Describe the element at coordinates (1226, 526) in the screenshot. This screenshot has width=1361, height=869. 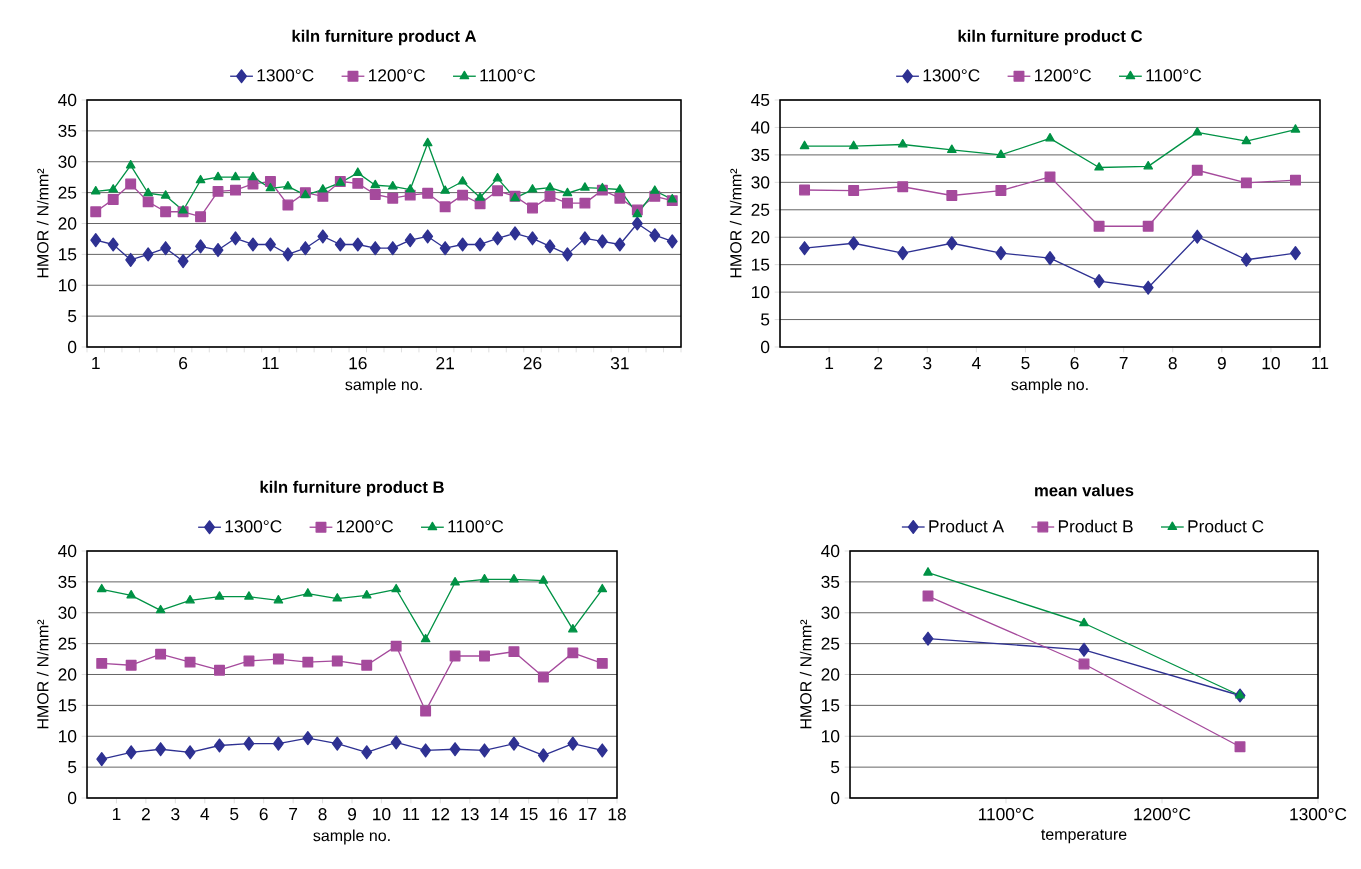
I see `legend-label: Product C` at that location.